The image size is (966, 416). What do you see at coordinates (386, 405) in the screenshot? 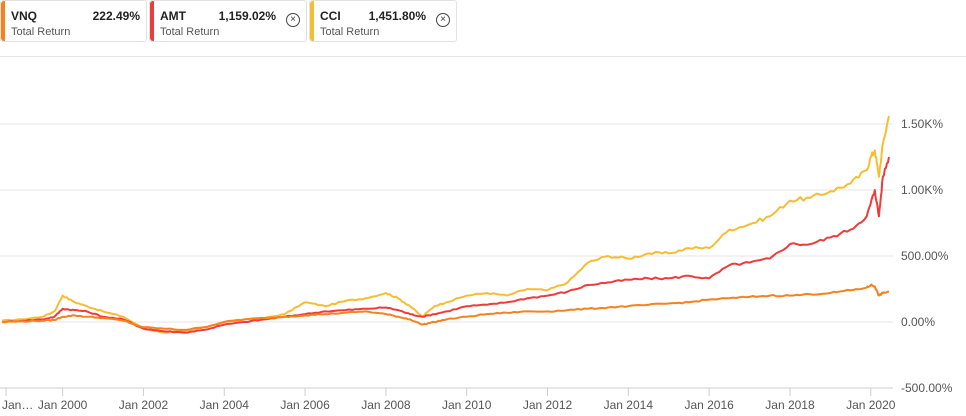
I see `x-tick-label: Jan 2008` at bounding box center [386, 405].